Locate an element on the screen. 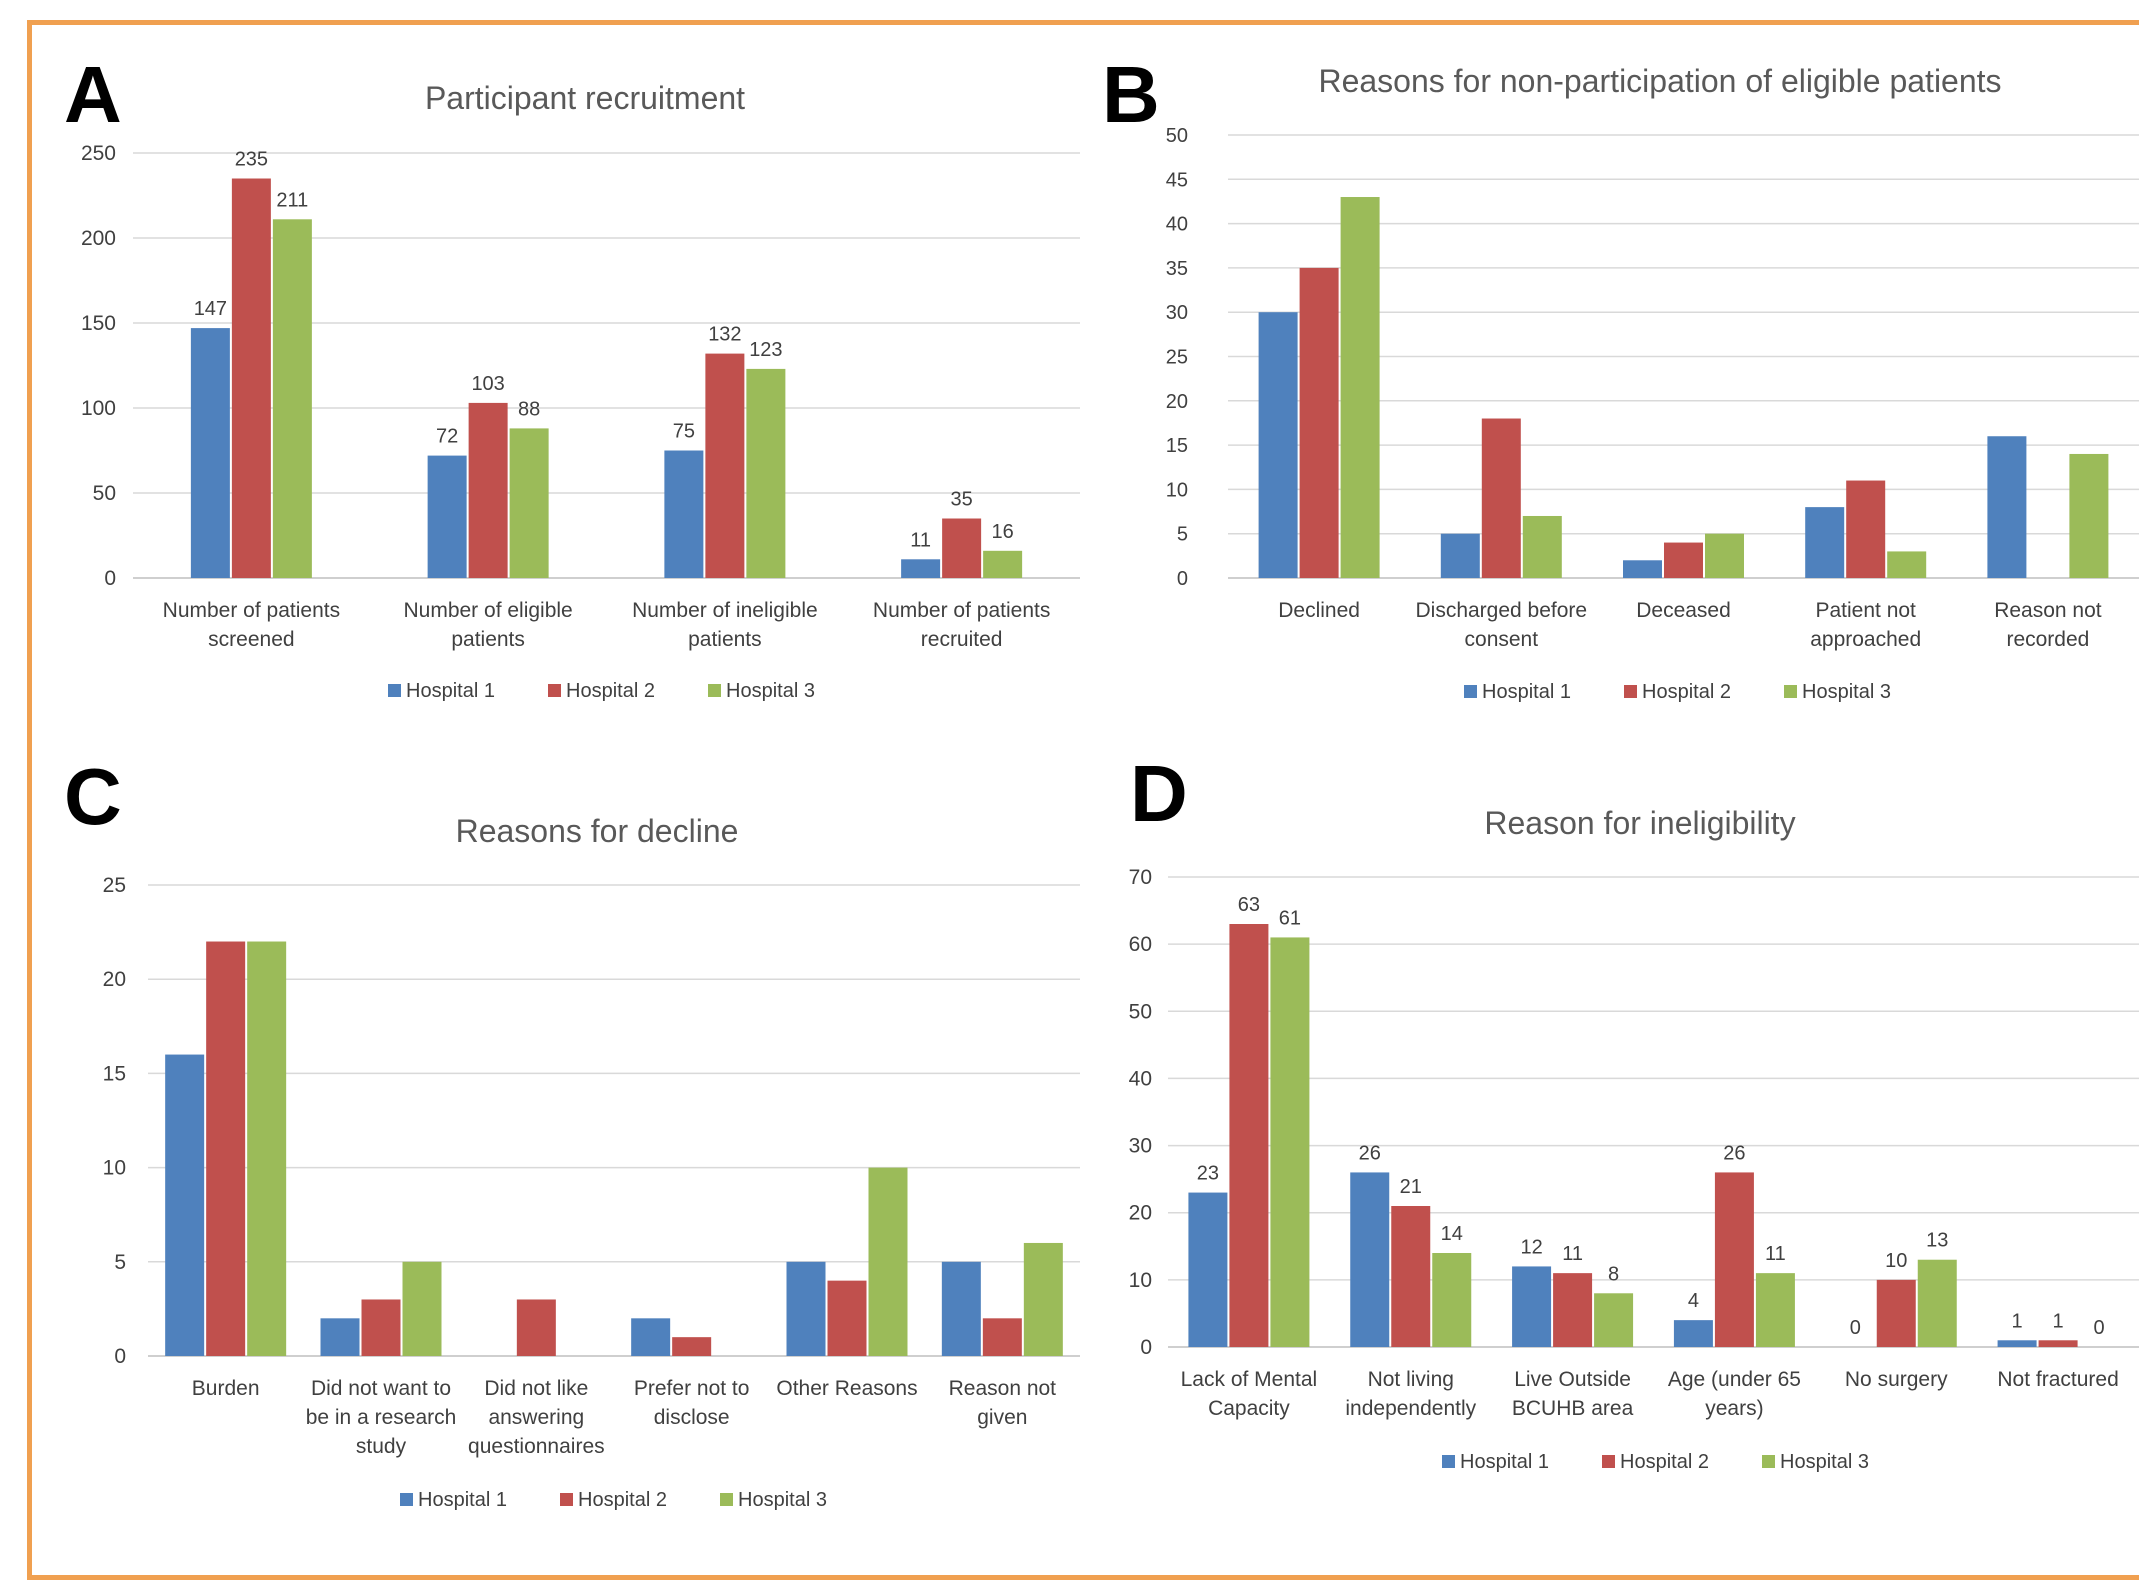  panel-a-category-label: Number of eligible is located at coordinates (487, 610).